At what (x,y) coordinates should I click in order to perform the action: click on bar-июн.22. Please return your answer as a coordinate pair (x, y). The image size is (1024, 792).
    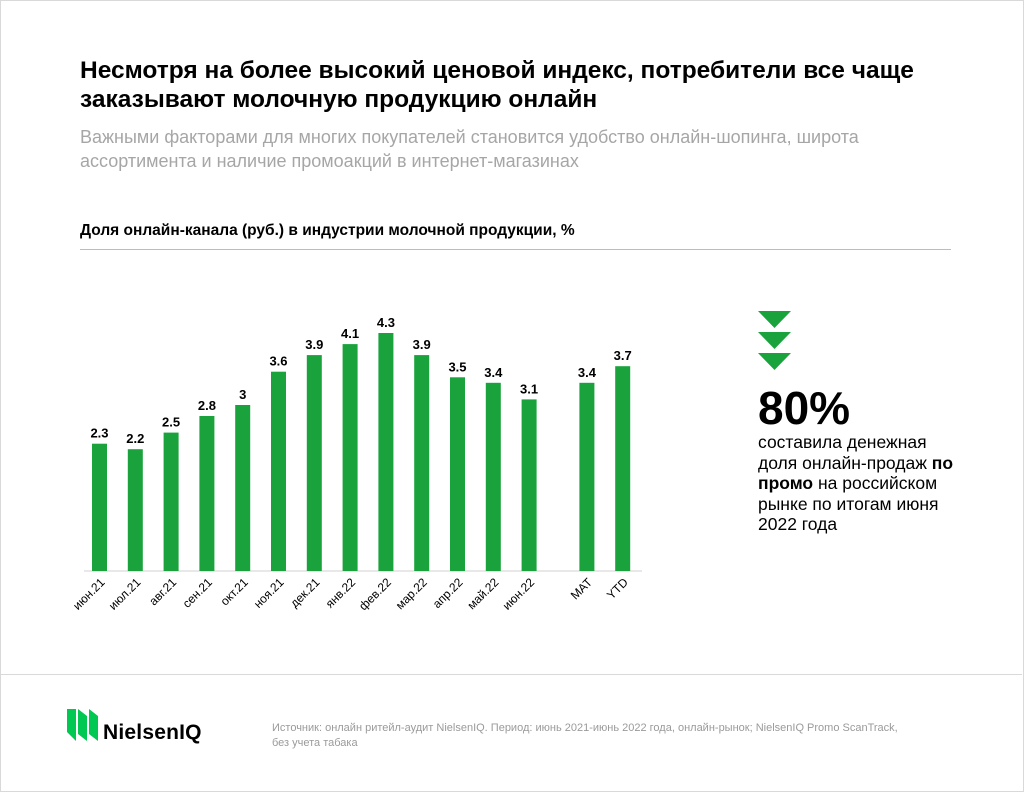
    Looking at the image, I should click on (529, 485).